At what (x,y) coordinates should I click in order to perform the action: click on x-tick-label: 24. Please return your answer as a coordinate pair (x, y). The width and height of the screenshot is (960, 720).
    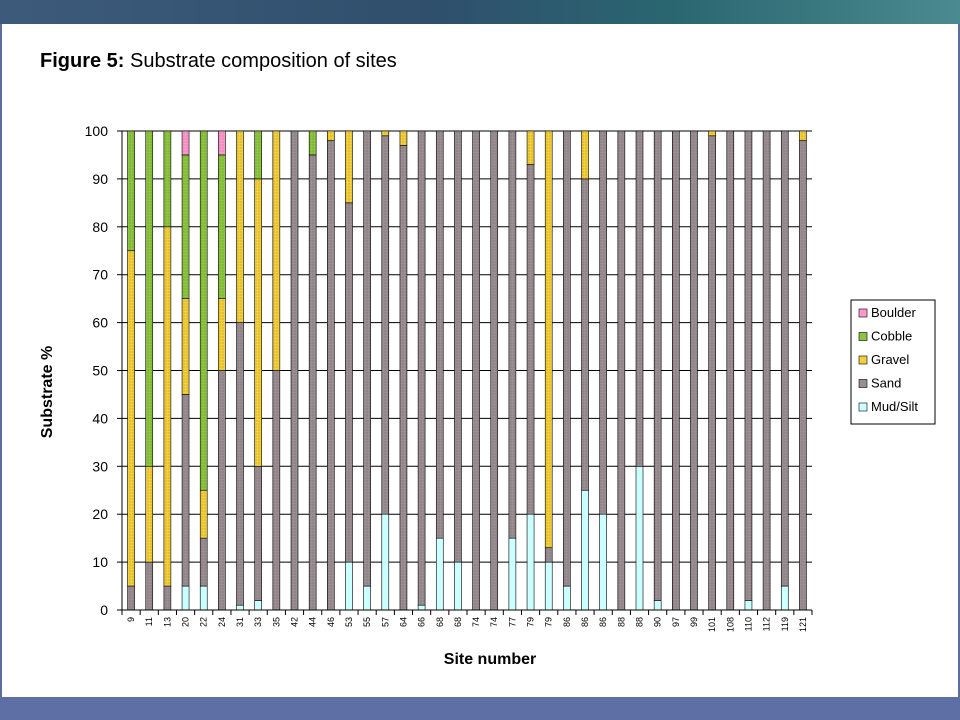
    Looking at the image, I should click on (222, 622).